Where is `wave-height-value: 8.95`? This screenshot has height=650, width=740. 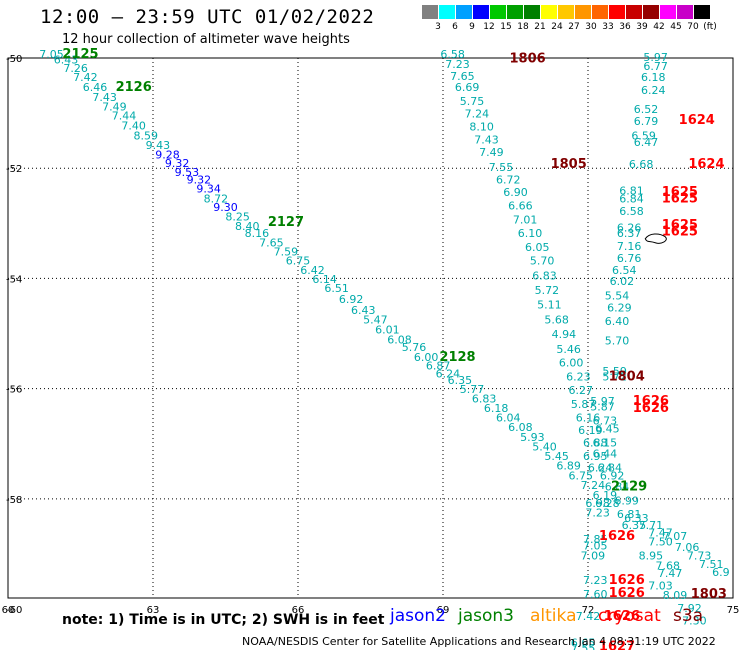
wave-height-value: 8.95 is located at coordinates (651, 555).